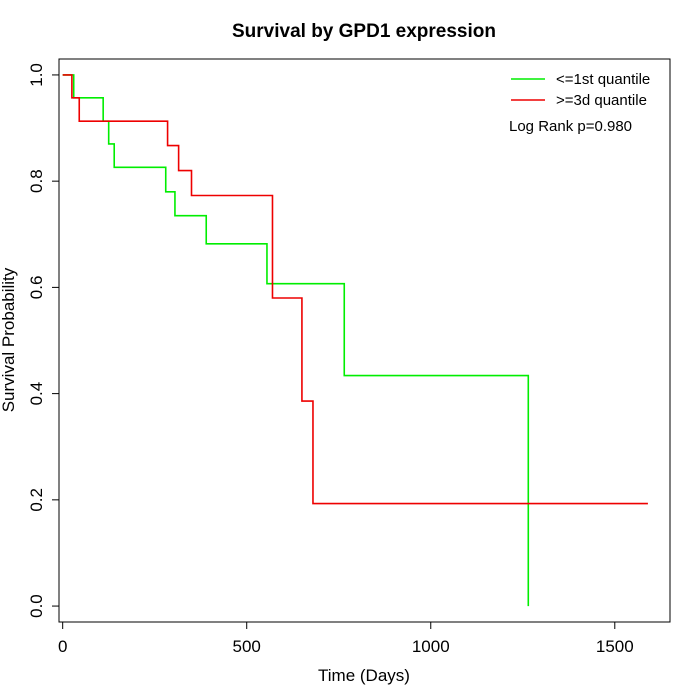 Image resolution: width=700 pixels, height=700 pixels. What do you see at coordinates (9, 339) in the screenshot?
I see `y-axis-label: Survival Probability` at bounding box center [9, 339].